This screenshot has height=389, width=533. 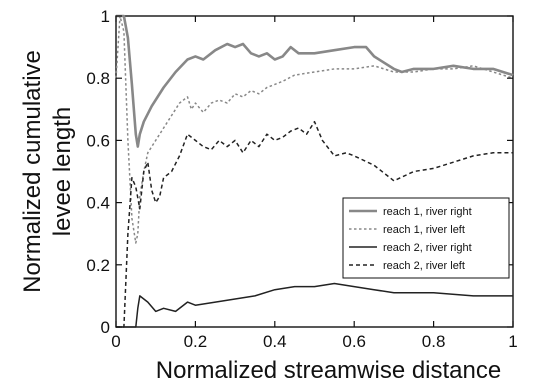 I want to click on x-tick-label: 0.8, so click(x=434, y=341).